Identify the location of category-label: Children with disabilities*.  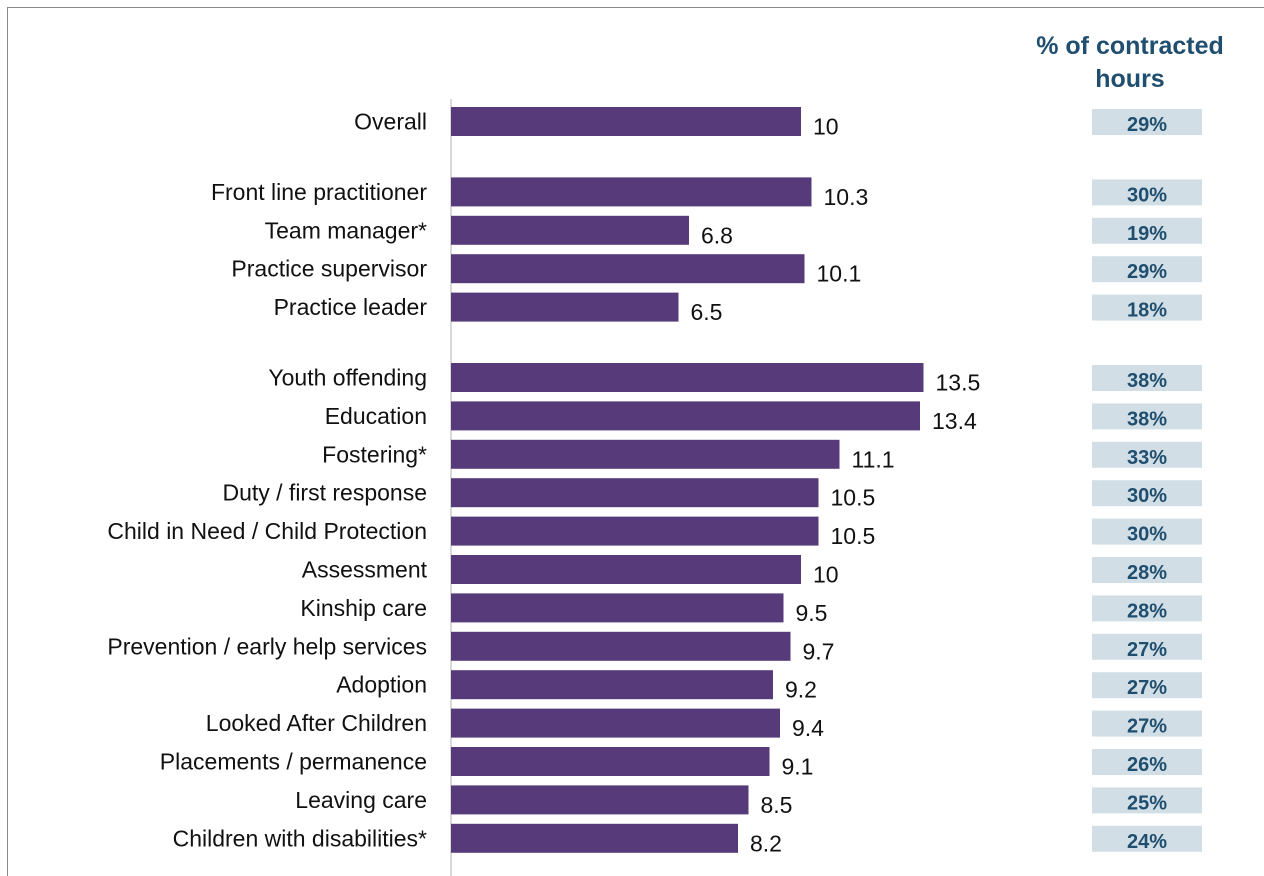
(300, 838).